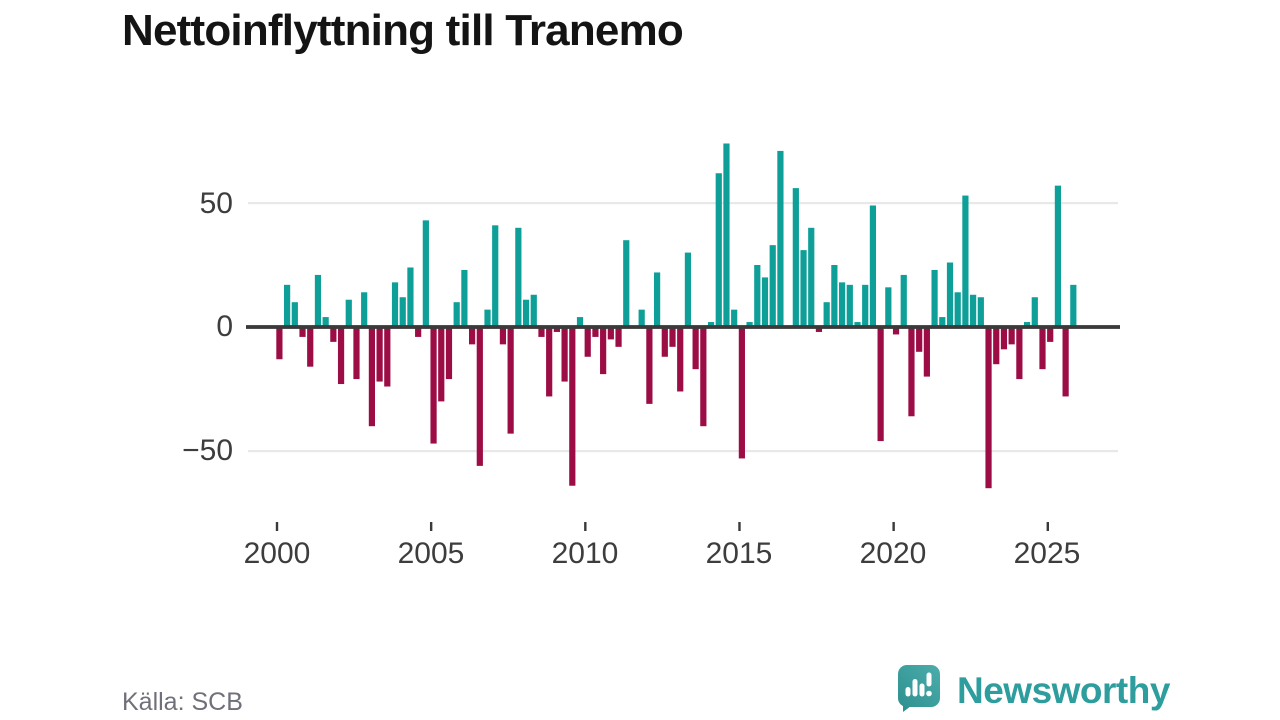 This screenshot has width=1280, height=720. I want to click on y-axis-tick-label: 50, so click(216, 203).